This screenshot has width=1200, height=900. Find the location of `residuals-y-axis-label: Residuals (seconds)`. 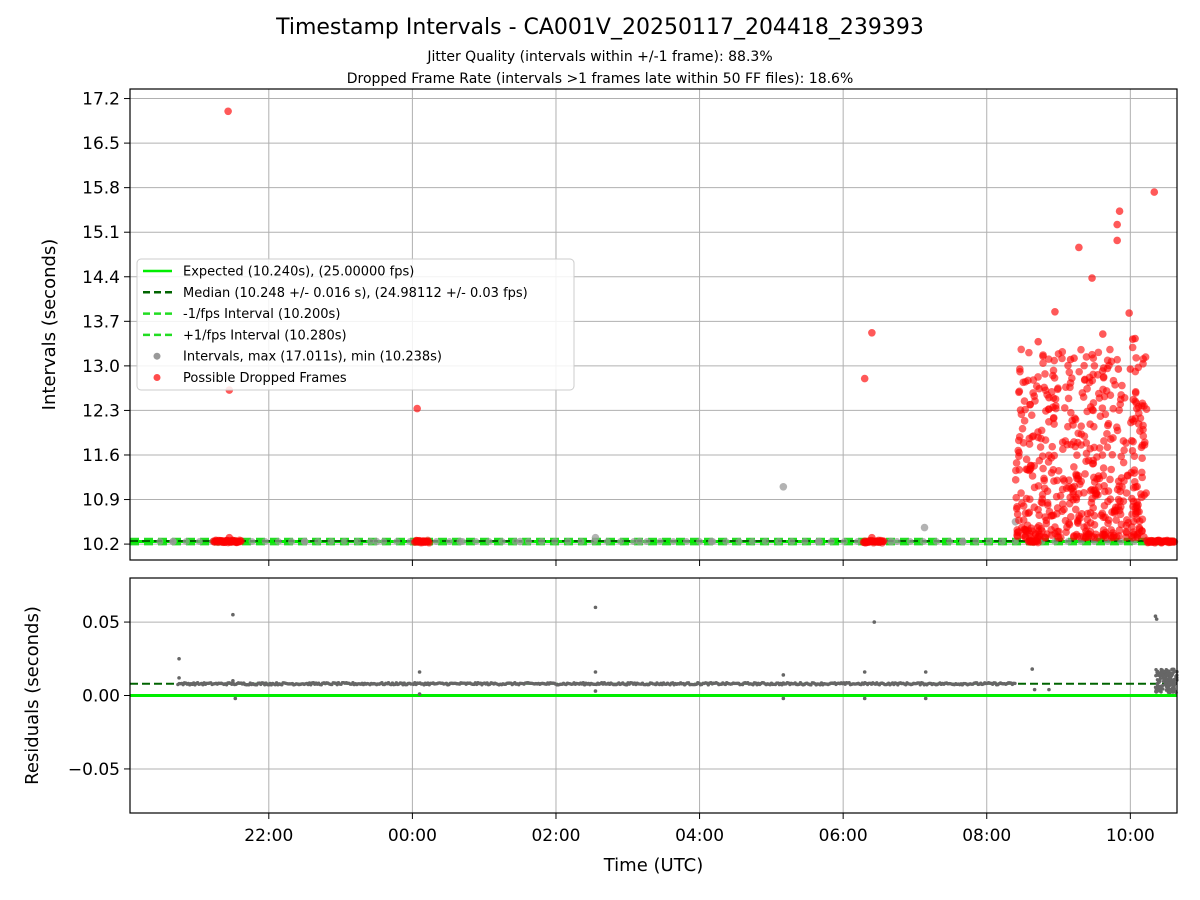

residuals-y-axis-label: Residuals (seconds) is located at coordinates (32, 695).